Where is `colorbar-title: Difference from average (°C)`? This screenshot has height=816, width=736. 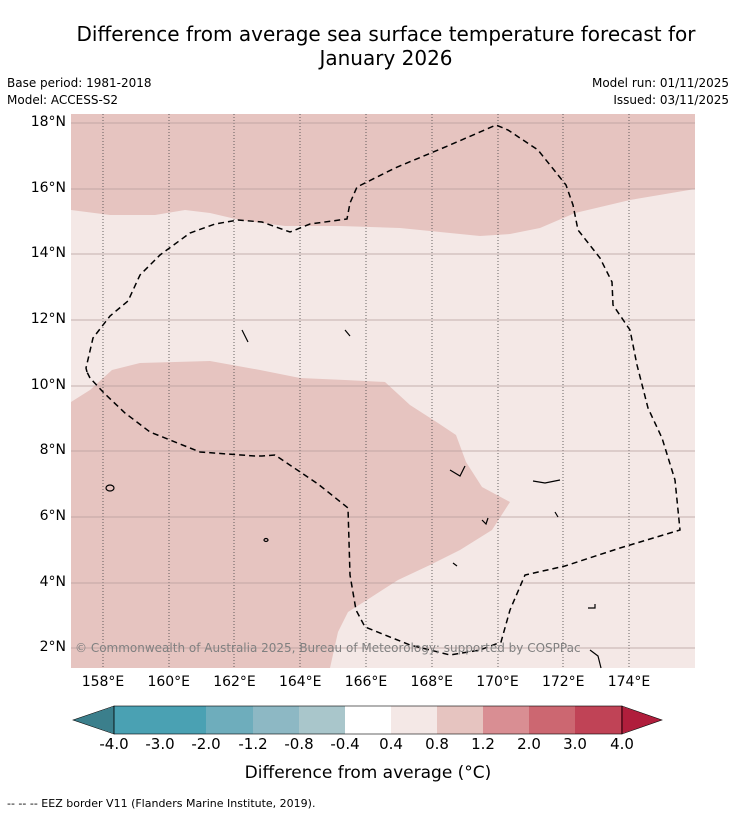
colorbar-title: Difference from average (°C) is located at coordinates (368, 773).